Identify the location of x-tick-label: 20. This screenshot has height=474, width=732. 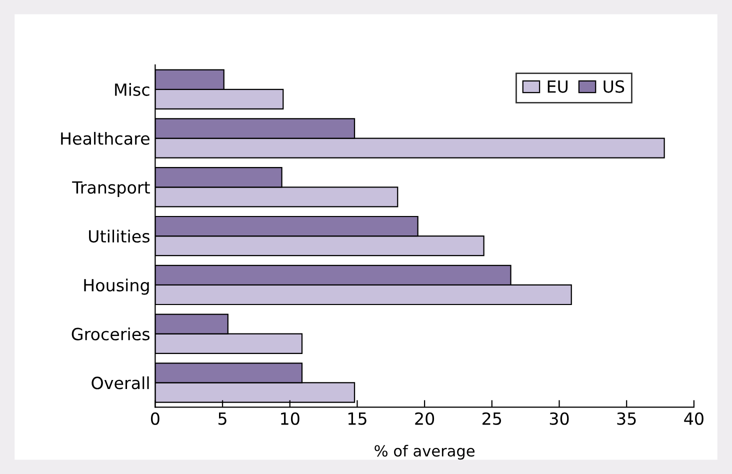
(424, 418).